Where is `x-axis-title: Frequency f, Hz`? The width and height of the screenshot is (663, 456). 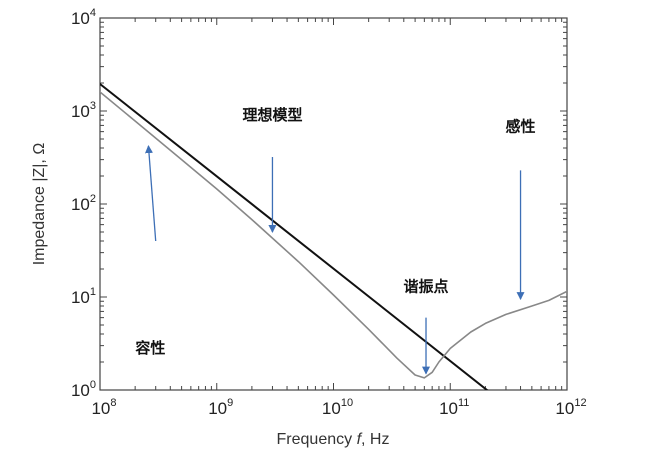 x-axis-title: Frequency f, Hz is located at coordinates (333, 439).